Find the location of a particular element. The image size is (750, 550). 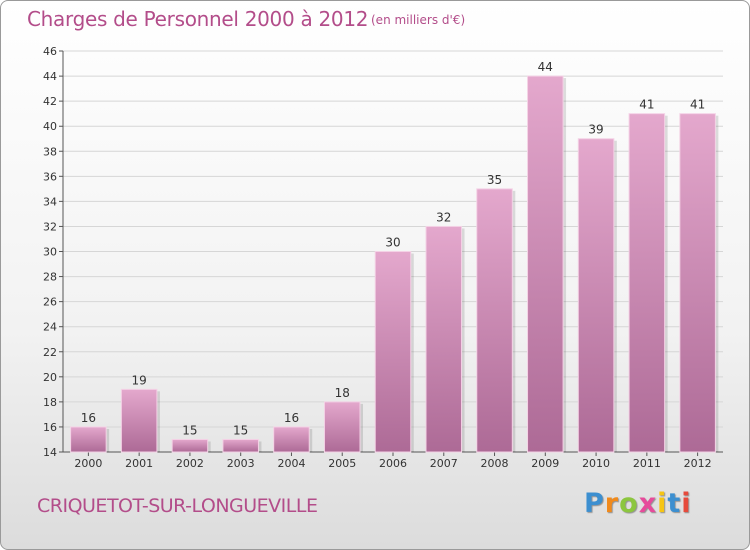

y-tick-label: 36 is located at coordinates (50, 176).